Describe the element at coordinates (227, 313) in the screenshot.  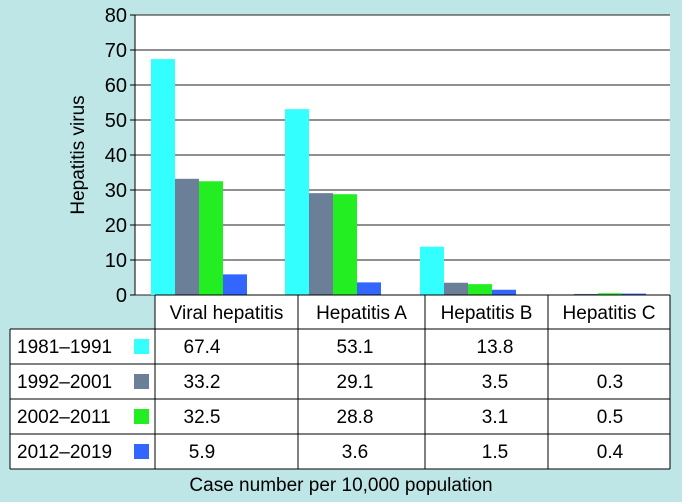
I see `table-header-0: Viral hepatitis` at that location.